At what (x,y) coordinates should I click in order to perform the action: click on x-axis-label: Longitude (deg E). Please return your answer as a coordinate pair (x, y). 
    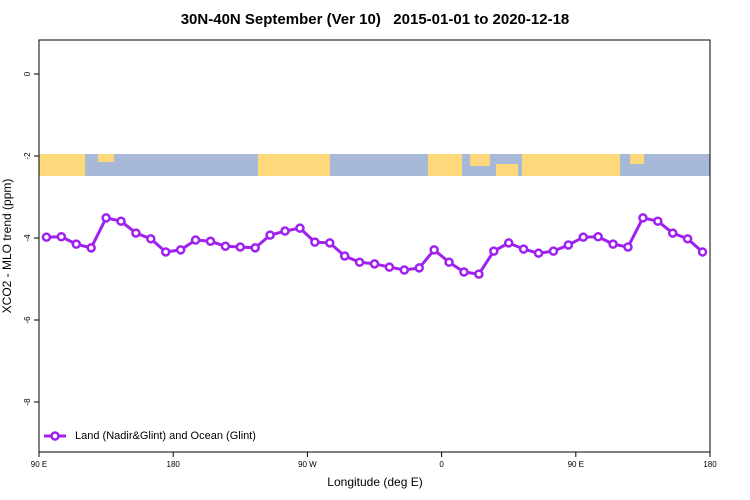
    Looking at the image, I should click on (374, 482).